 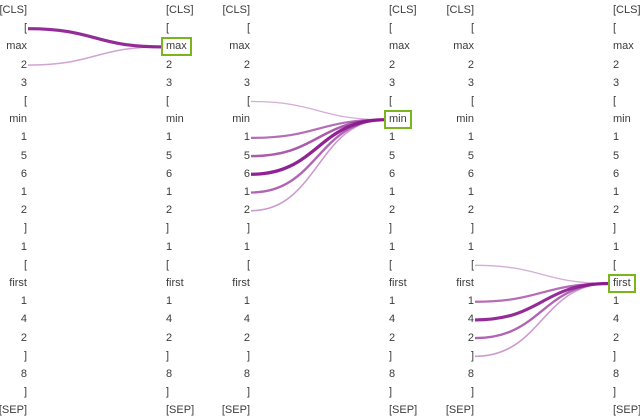 What do you see at coordinates (622, 119) in the screenshot?
I see `right-token: min` at bounding box center [622, 119].